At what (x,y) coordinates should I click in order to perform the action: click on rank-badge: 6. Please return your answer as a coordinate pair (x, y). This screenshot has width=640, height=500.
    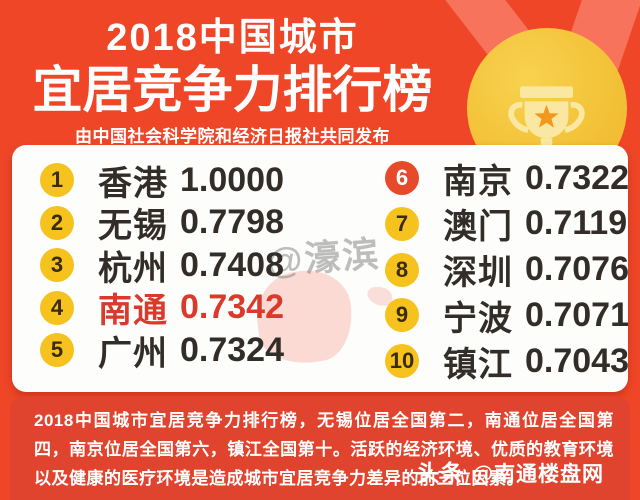
    Looking at the image, I should click on (402, 178).